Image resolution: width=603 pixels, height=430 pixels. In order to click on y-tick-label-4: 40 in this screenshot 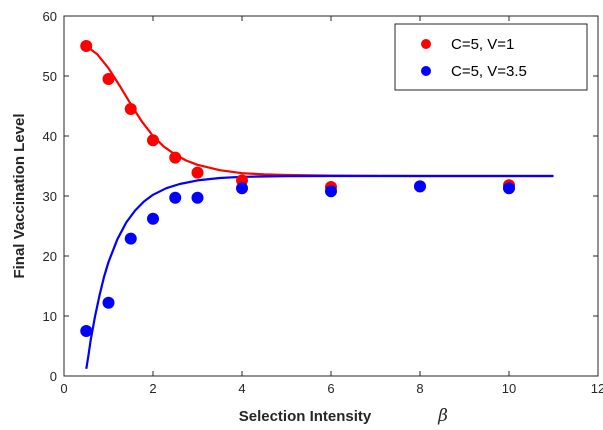, I will do `click(50, 136)`.